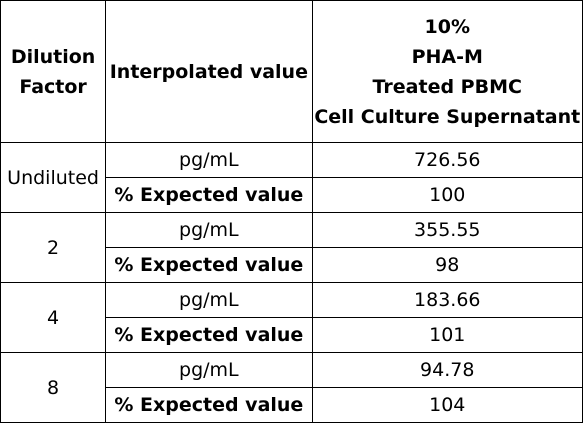 The height and width of the screenshot is (435, 584). I want to click on header-dilution-factor: Dilution Factor, so click(53, 71).